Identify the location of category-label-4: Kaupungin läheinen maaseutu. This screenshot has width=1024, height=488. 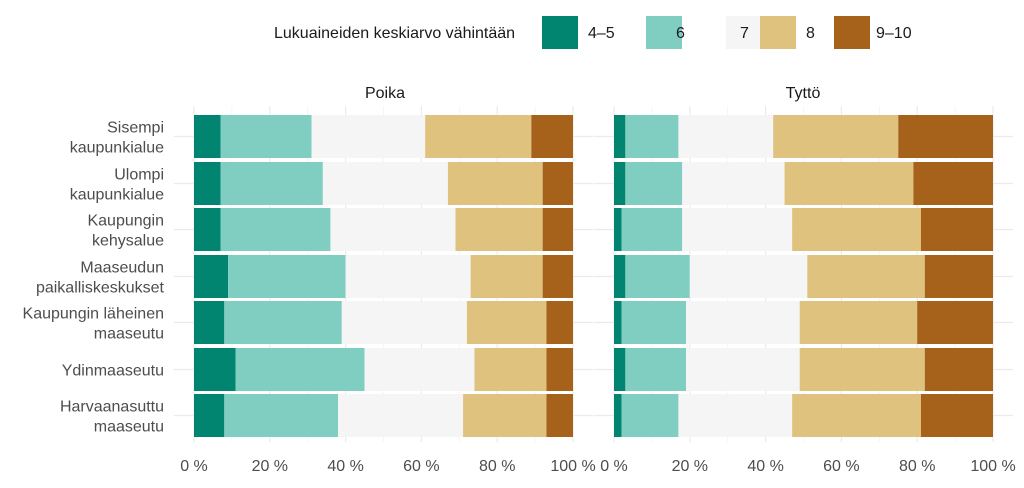
(93, 324).